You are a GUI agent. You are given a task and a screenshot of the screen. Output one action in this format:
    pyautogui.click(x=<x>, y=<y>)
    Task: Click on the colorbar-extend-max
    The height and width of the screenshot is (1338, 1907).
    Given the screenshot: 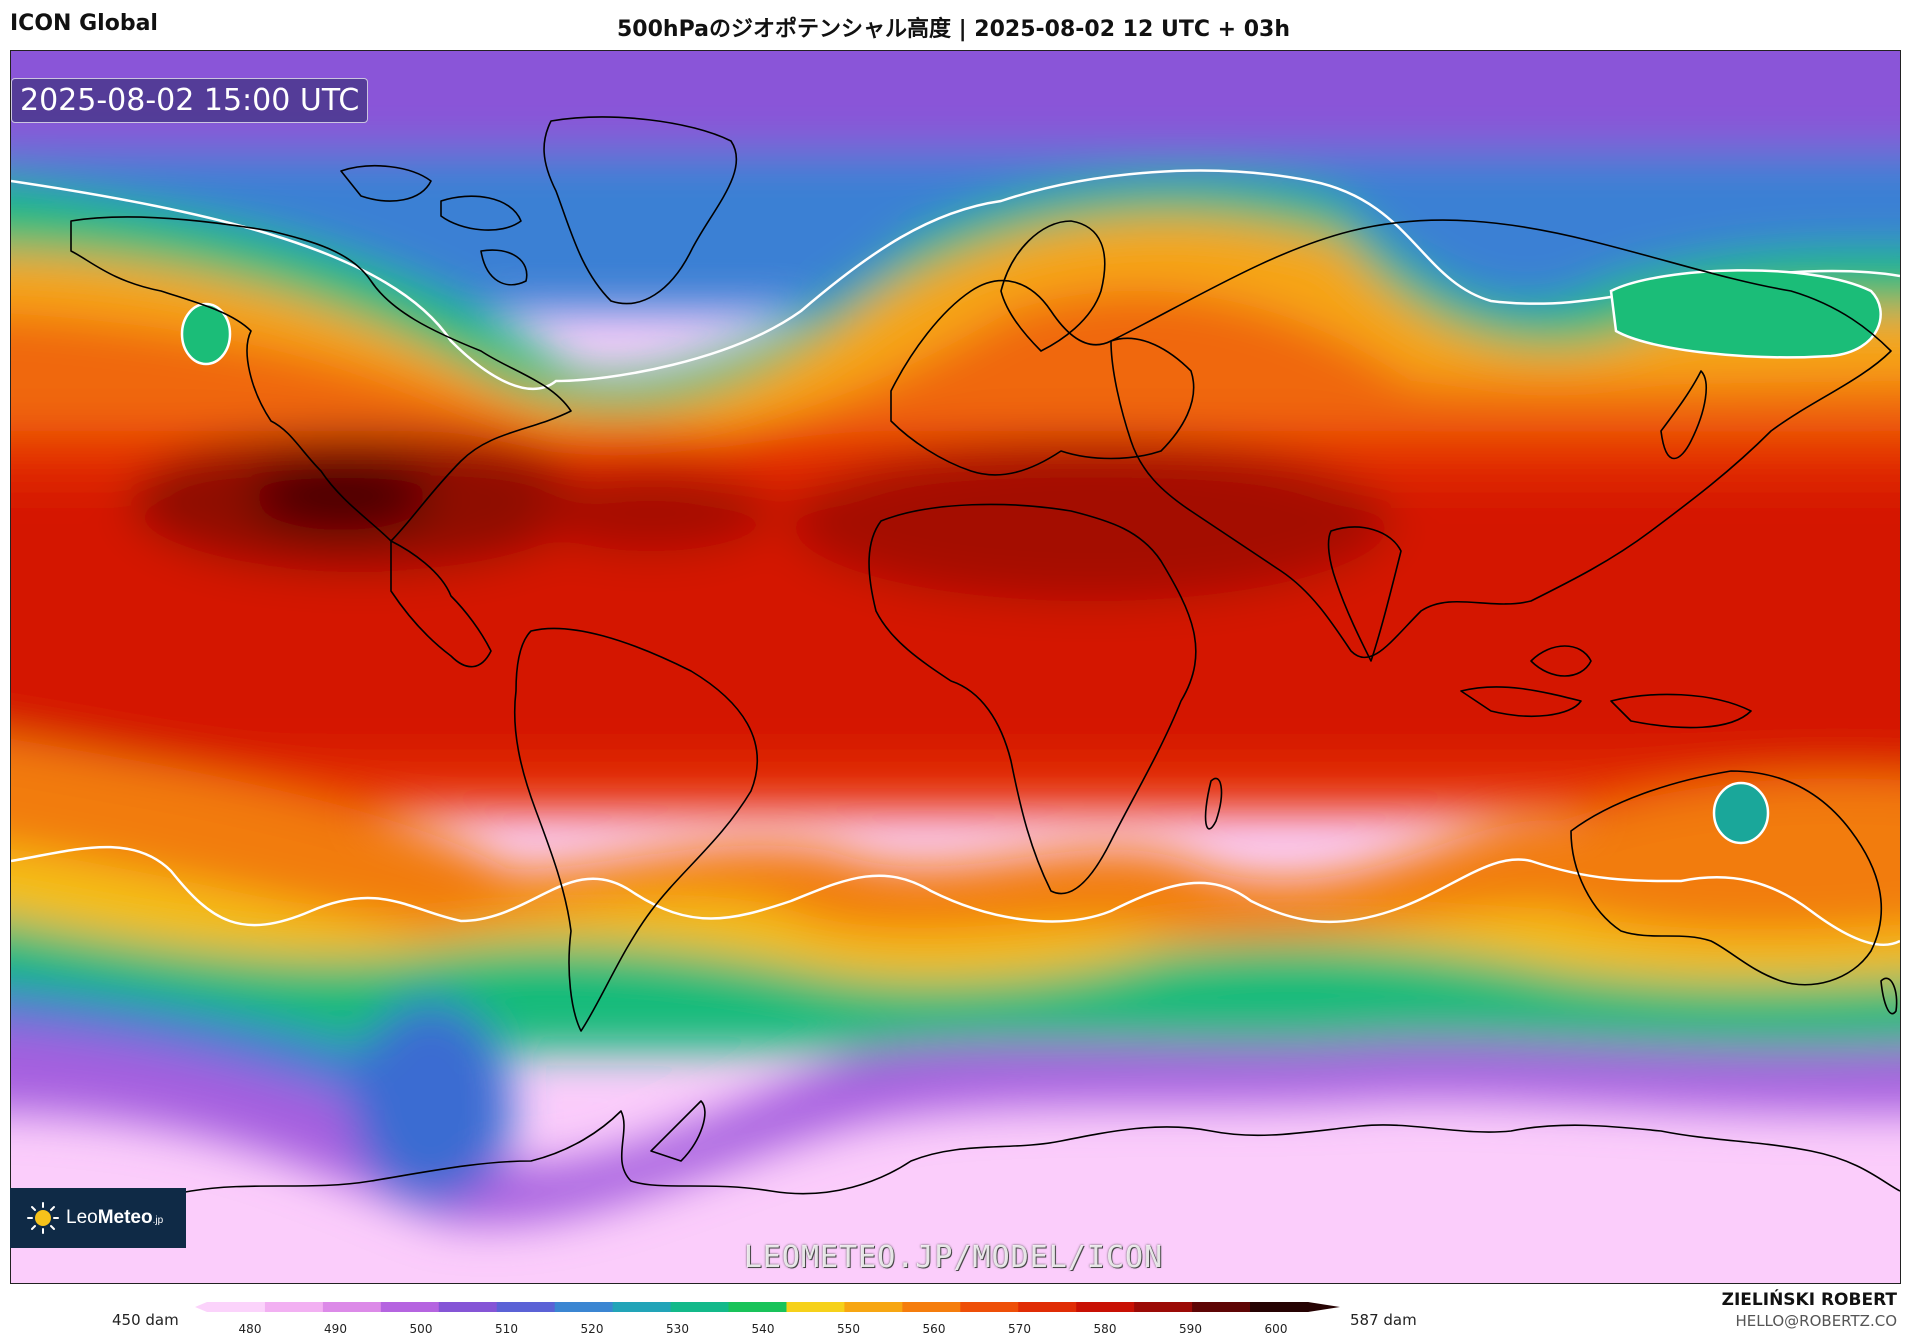 What is the action you would take?
    pyautogui.click(x=1324, y=1307)
    